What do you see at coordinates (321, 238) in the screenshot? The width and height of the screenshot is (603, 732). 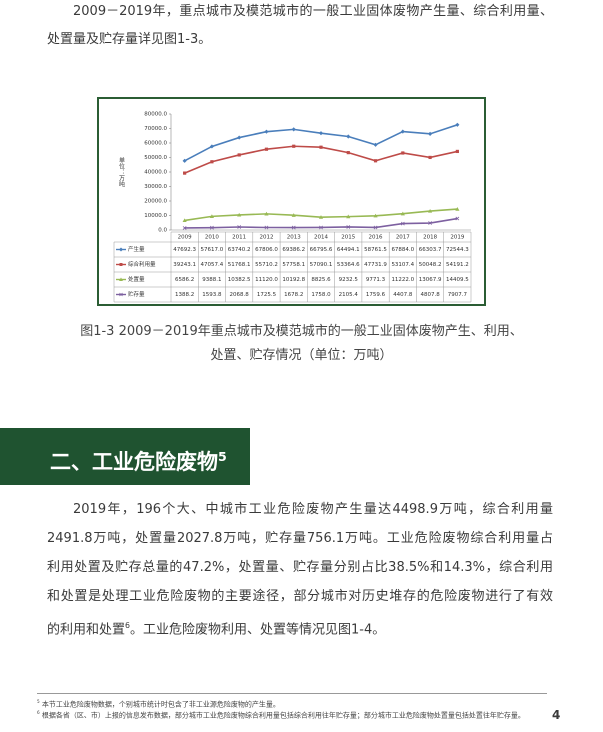 I see `x-tick-label: 2014` at bounding box center [321, 238].